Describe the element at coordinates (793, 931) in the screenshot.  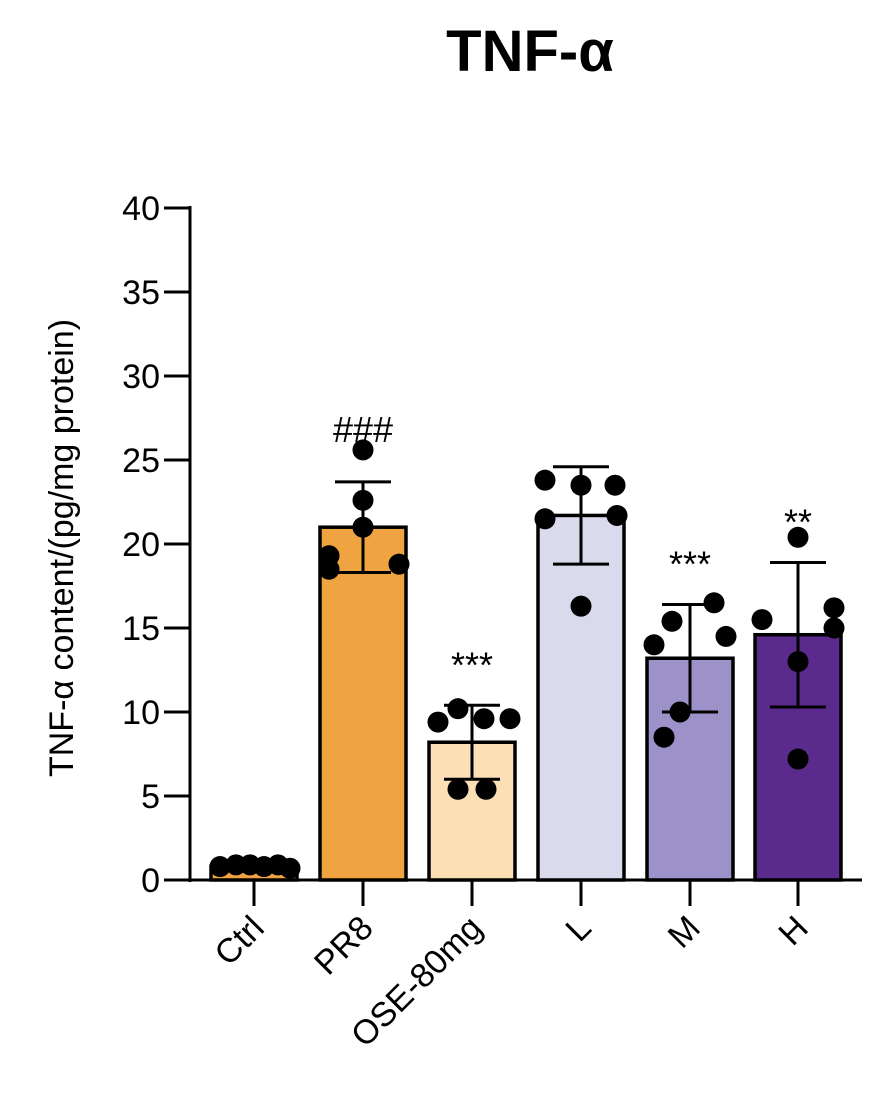
I see `x-tick-label: H` at that location.